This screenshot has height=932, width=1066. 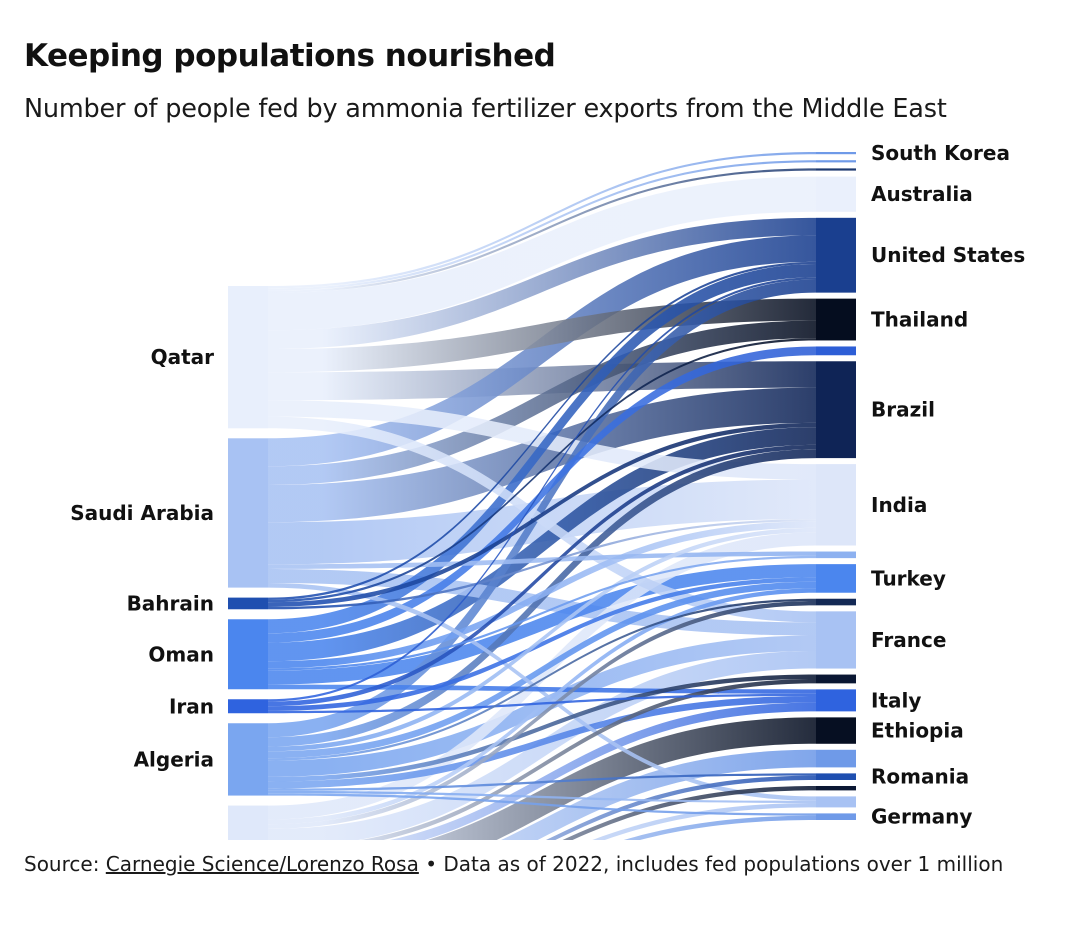 I want to click on target-node-italy, so click(x=836, y=700).